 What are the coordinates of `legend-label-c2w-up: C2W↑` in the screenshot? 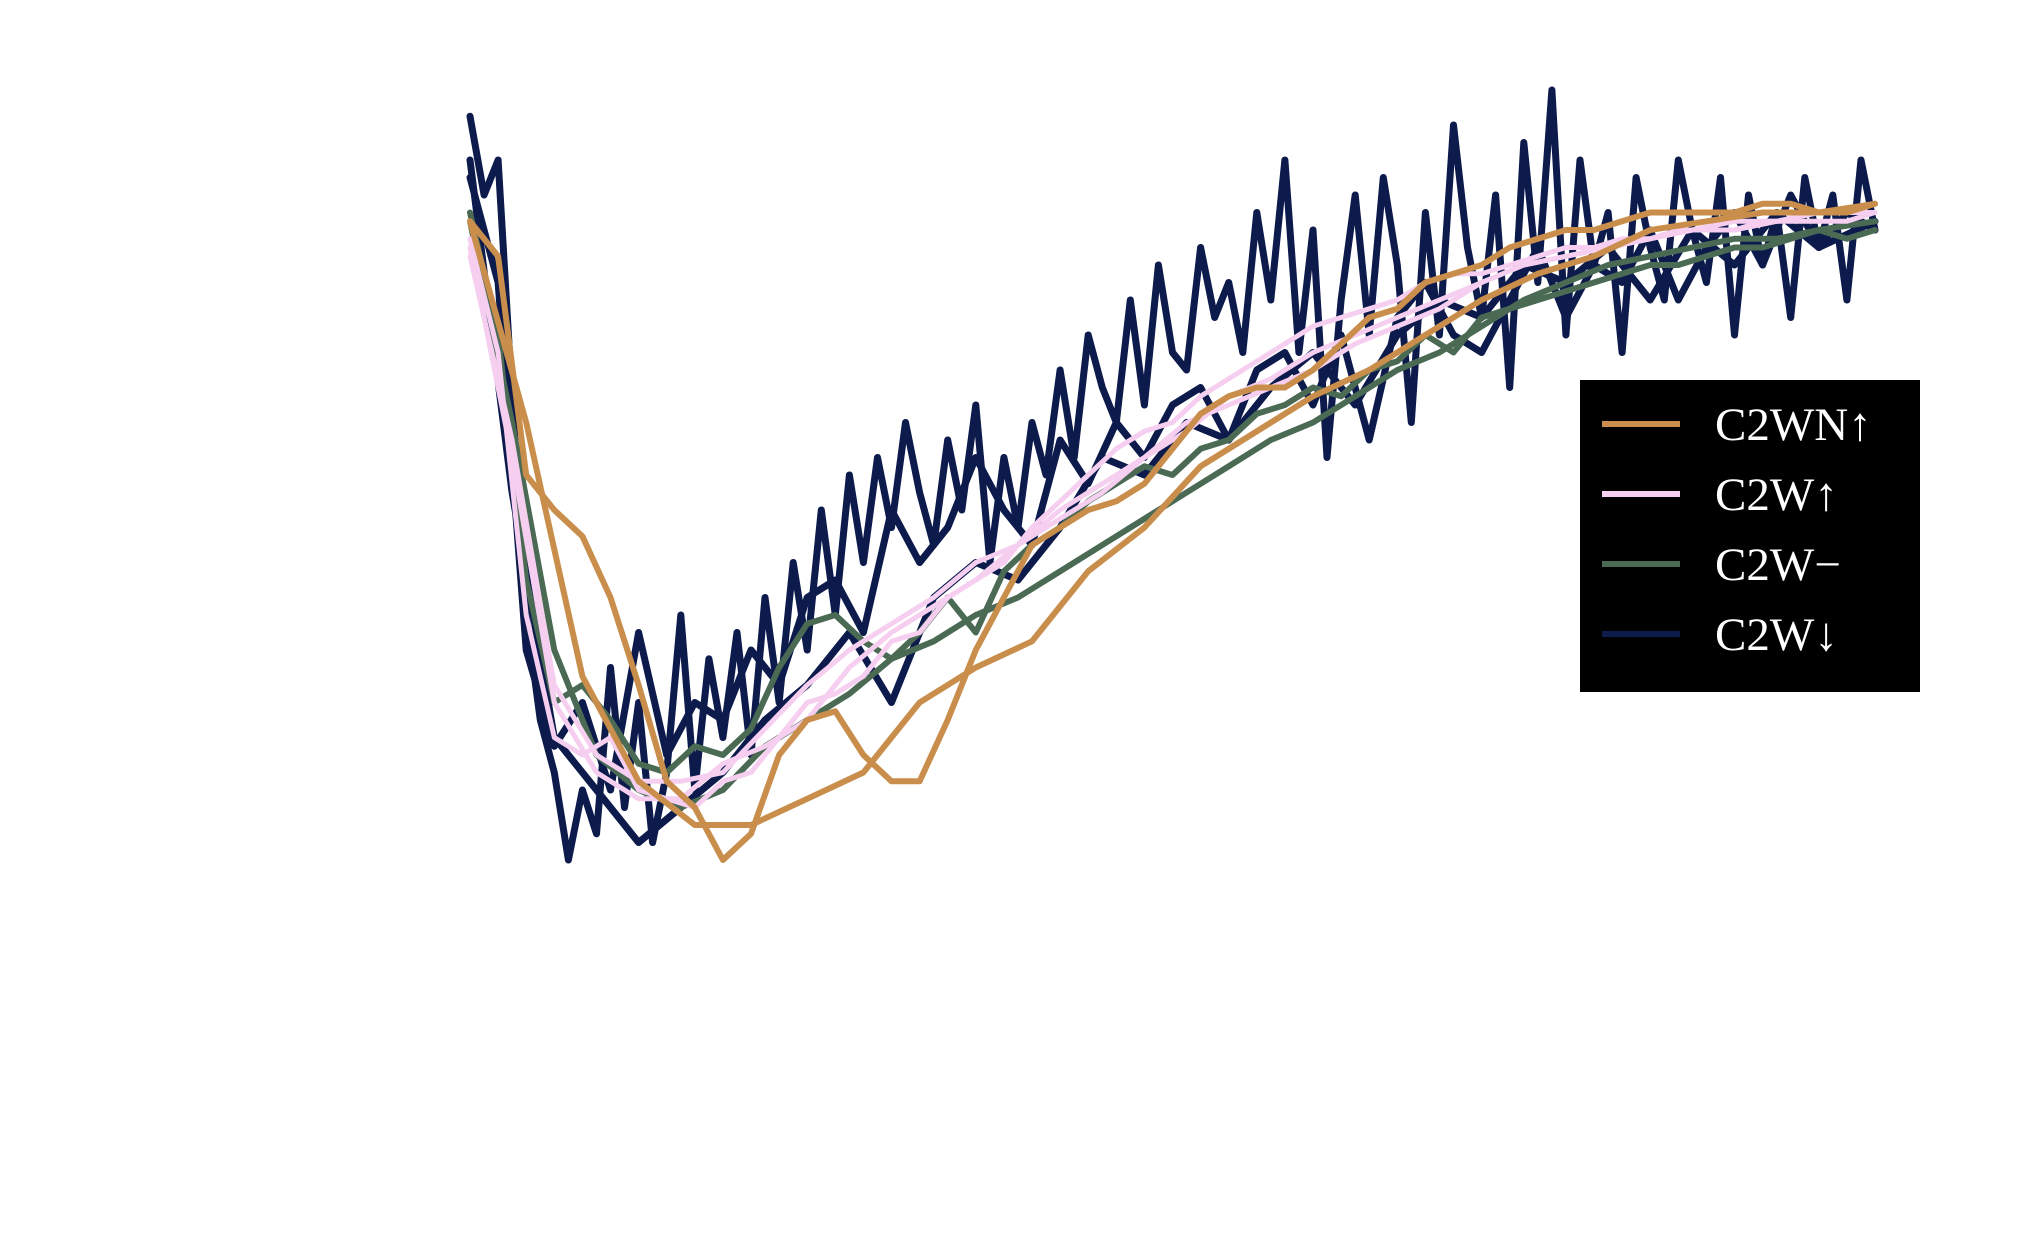 It's located at (1776, 495).